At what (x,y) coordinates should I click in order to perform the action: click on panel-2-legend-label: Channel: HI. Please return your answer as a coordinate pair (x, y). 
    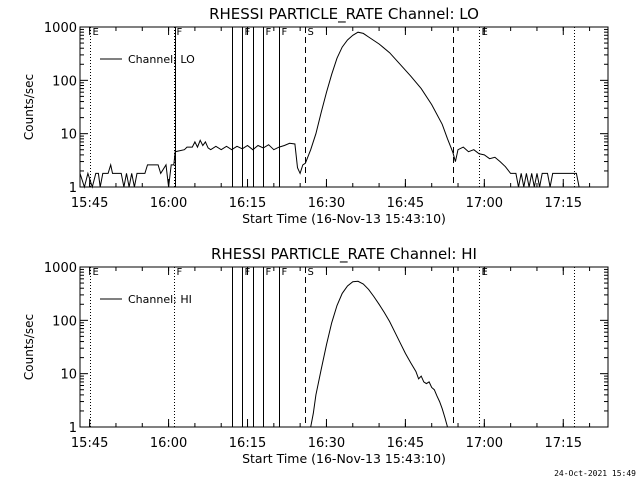
    Looking at the image, I should click on (160, 299).